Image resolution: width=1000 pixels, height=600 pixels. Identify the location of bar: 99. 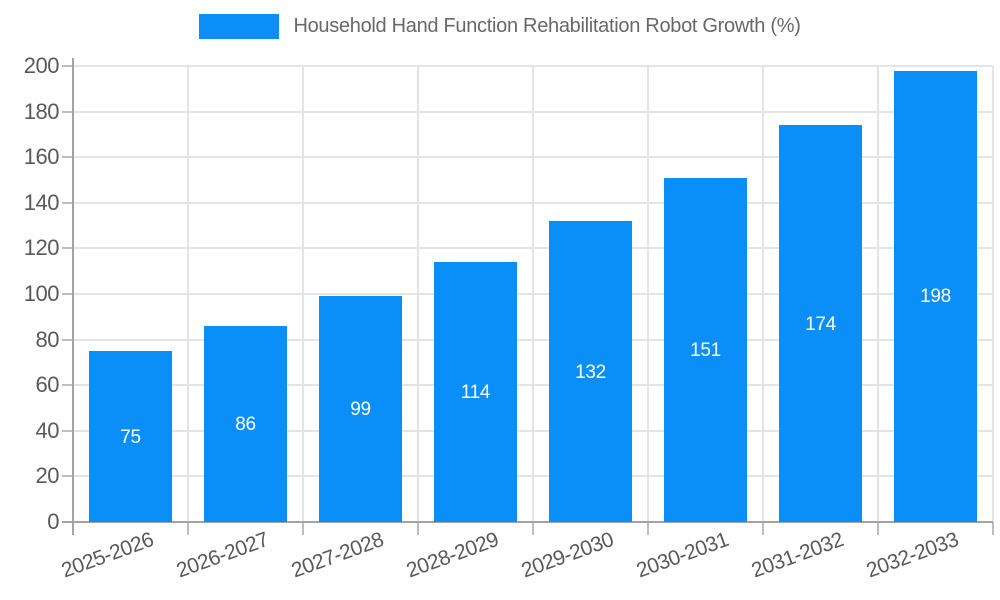
(360, 409).